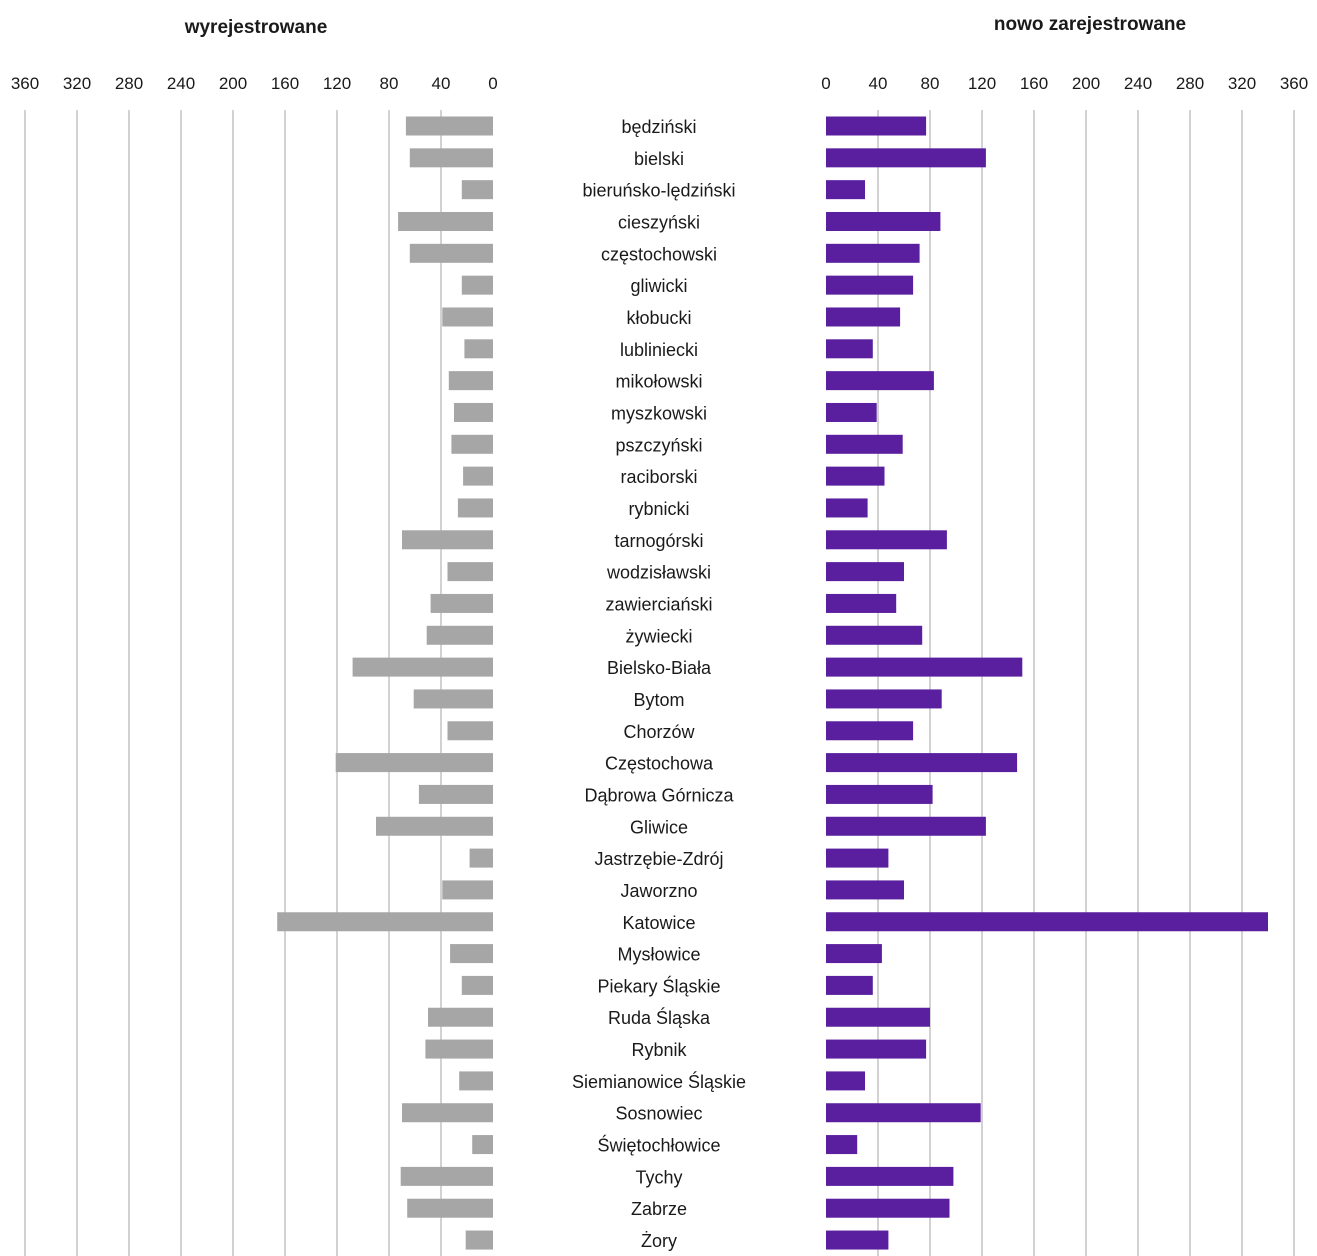 The height and width of the screenshot is (1256, 1317). Describe the element at coordinates (659, 732) in the screenshot. I see `category-label: Chorzów` at that location.